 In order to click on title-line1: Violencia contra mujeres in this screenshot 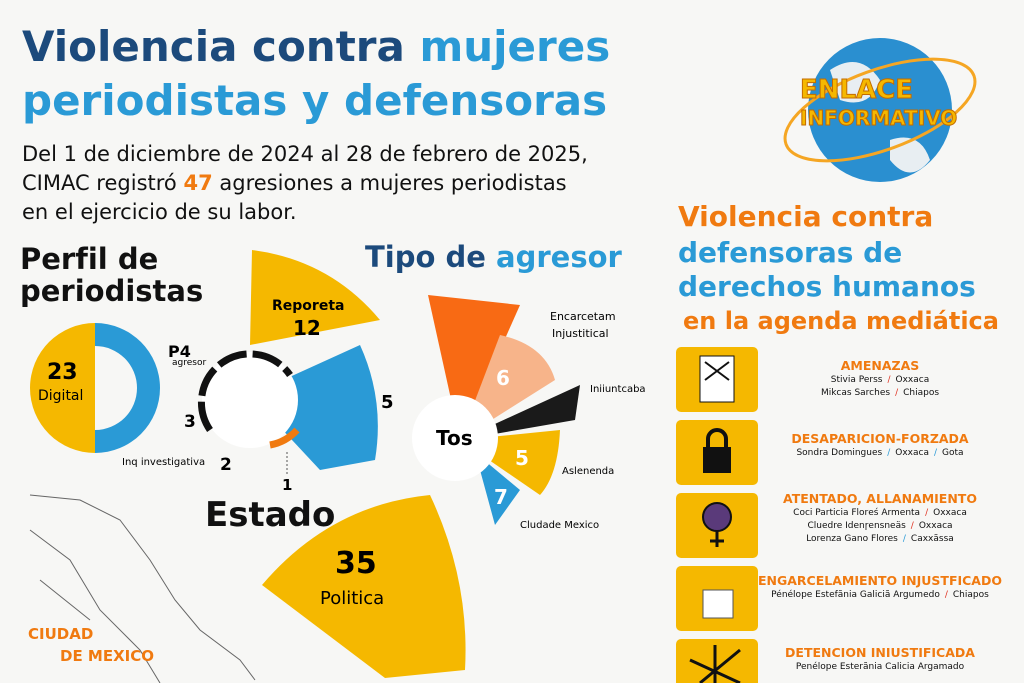, I will do `click(316, 47)`.